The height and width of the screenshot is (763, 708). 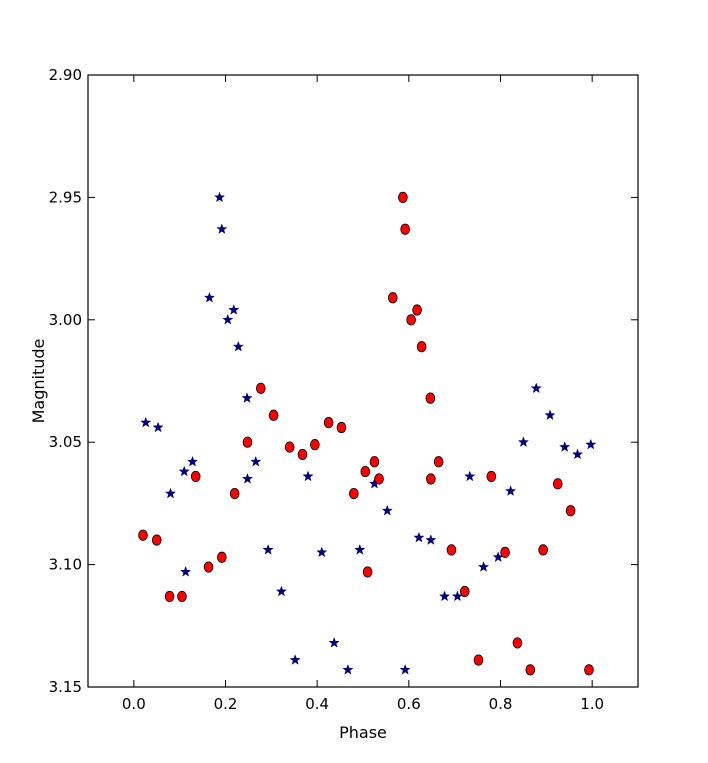 What do you see at coordinates (317, 704) in the screenshot?
I see `x-tick-label: 0.4` at bounding box center [317, 704].